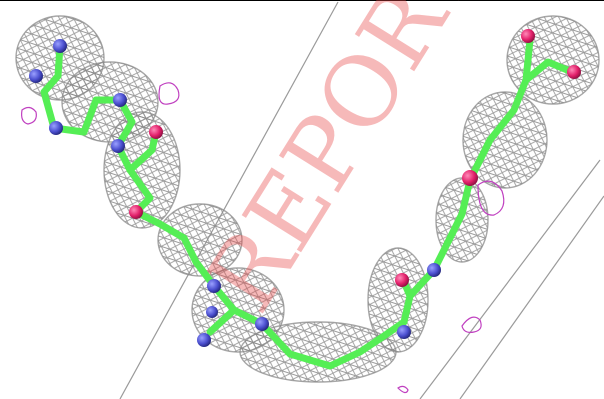  Describe the element at coordinates (437, 251) in the screenshot. I see `amide-linker` at that location.